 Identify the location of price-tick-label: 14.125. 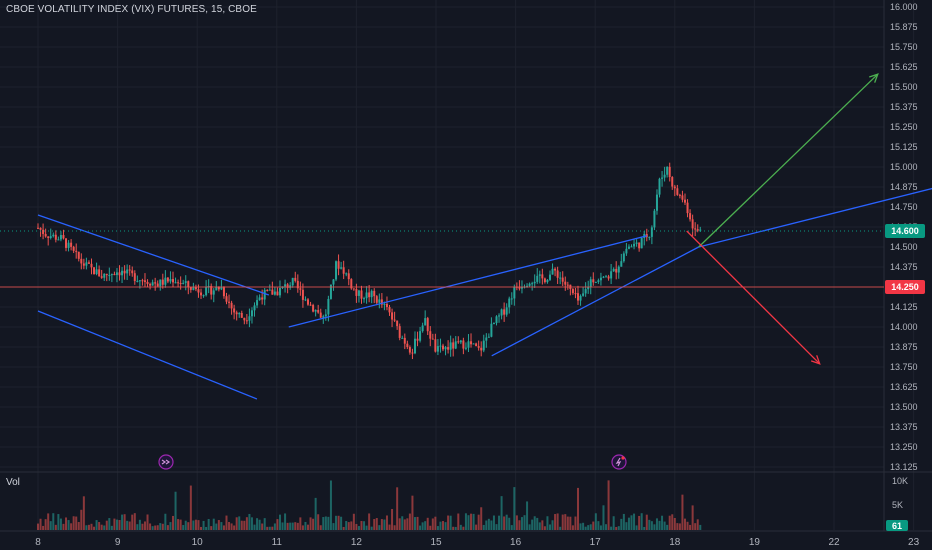
(904, 307).